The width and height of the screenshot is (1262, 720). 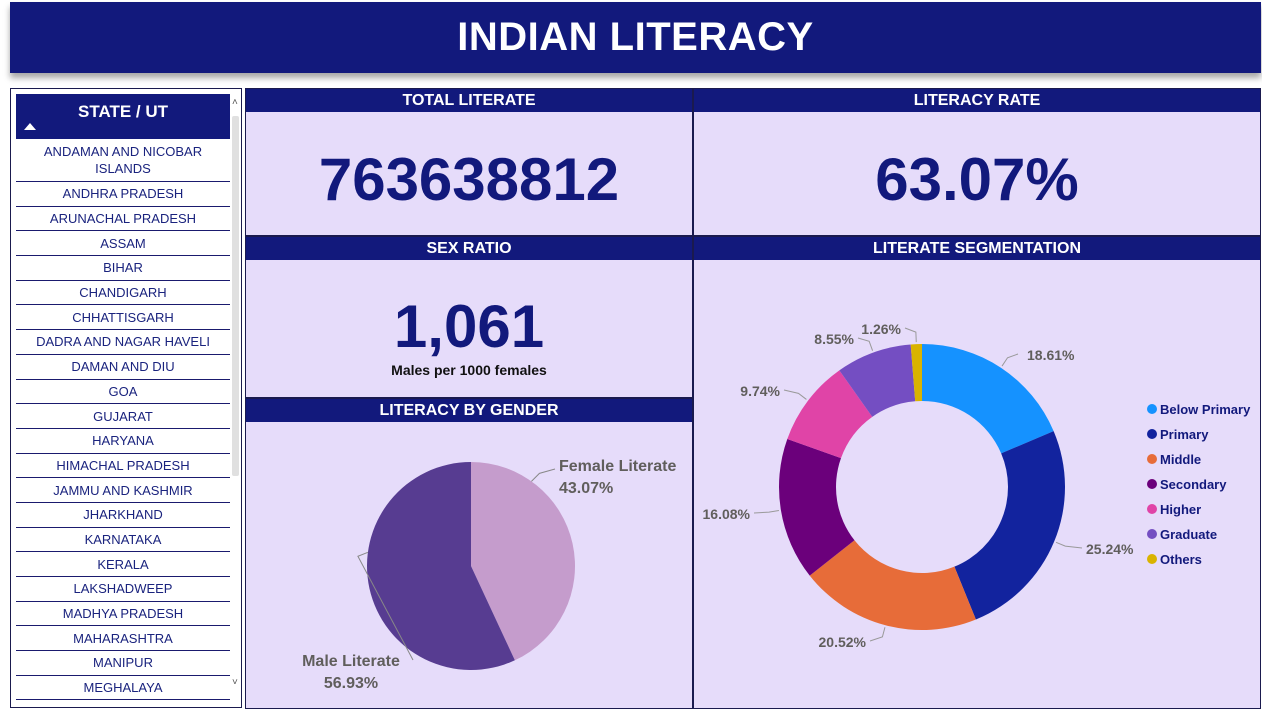 I want to click on legend-label: Others, so click(x=1181, y=559).